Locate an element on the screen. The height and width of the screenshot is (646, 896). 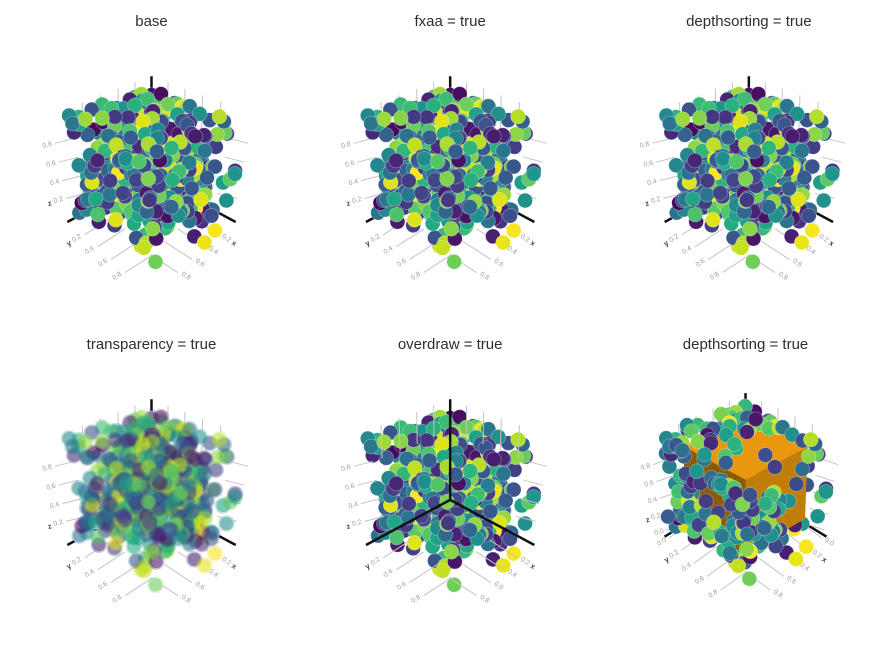
svg-text: fxaa = true is located at coordinates (450, 21).